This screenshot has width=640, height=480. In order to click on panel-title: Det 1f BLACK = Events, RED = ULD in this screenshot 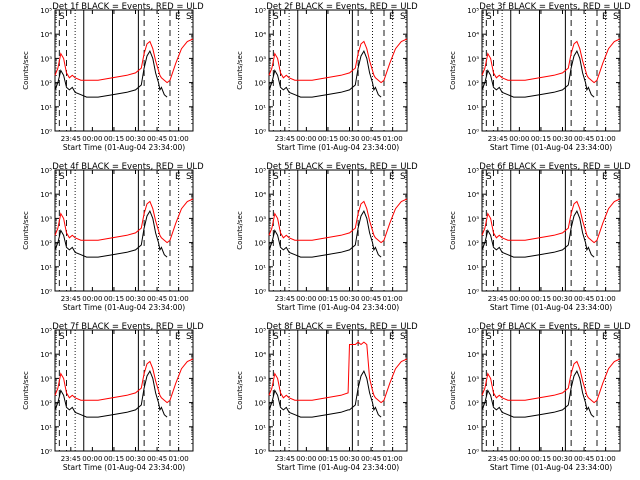, I will do `click(128, 7)`.